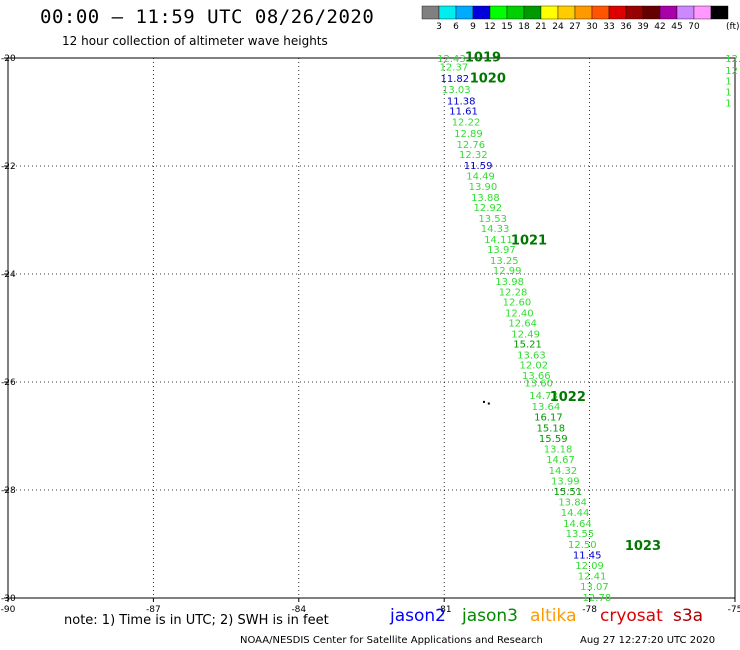 This screenshot has width=740, height=650. I want to click on legend-label: 18, so click(524, 27).